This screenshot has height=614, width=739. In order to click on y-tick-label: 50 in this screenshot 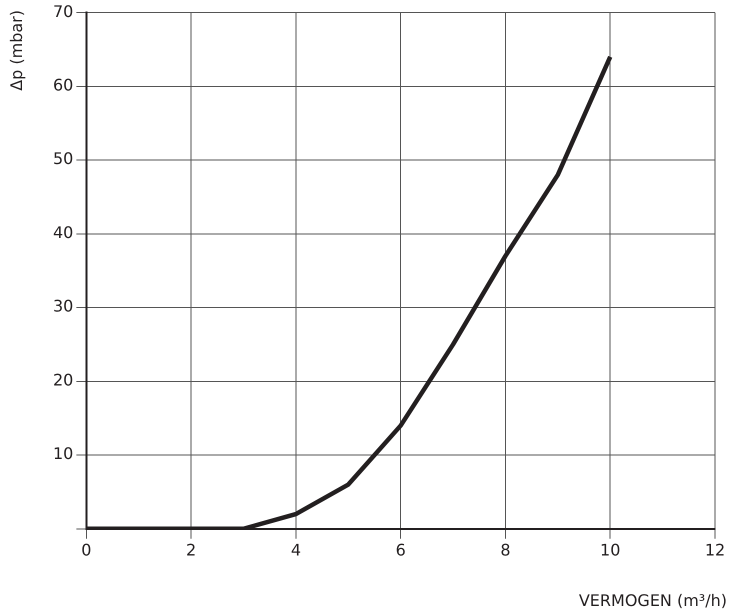, I will do `click(63, 158)`.